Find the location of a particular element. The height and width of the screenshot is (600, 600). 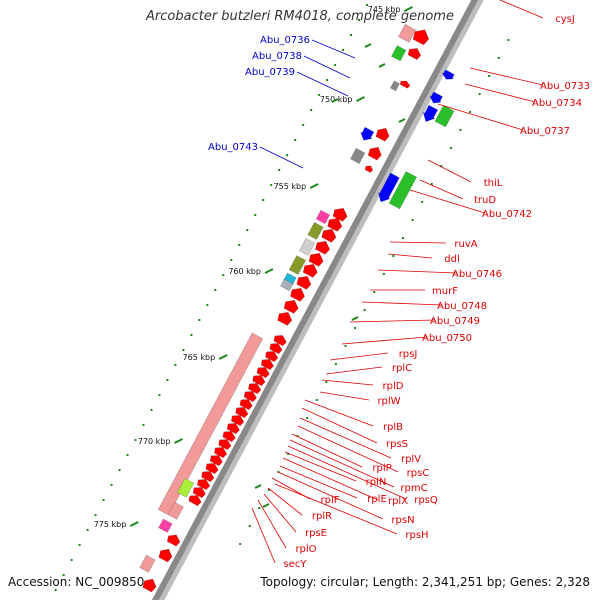

gene-label-reverse: murF is located at coordinates (445, 291).